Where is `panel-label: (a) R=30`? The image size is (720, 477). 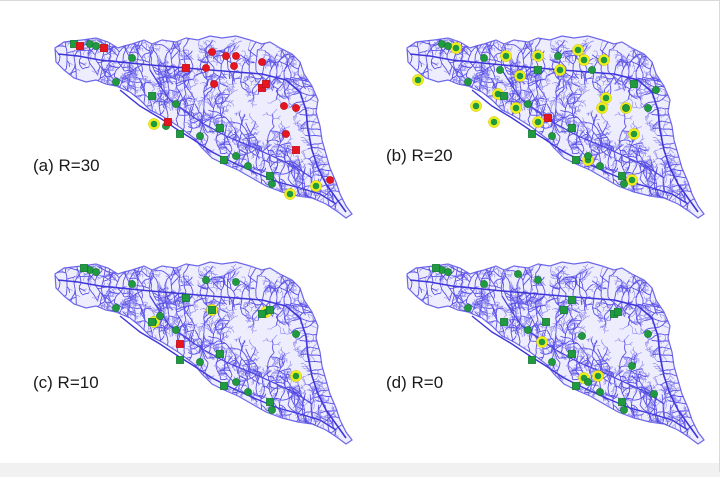
panel-label: (a) R=30 is located at coordinates (66, 165).